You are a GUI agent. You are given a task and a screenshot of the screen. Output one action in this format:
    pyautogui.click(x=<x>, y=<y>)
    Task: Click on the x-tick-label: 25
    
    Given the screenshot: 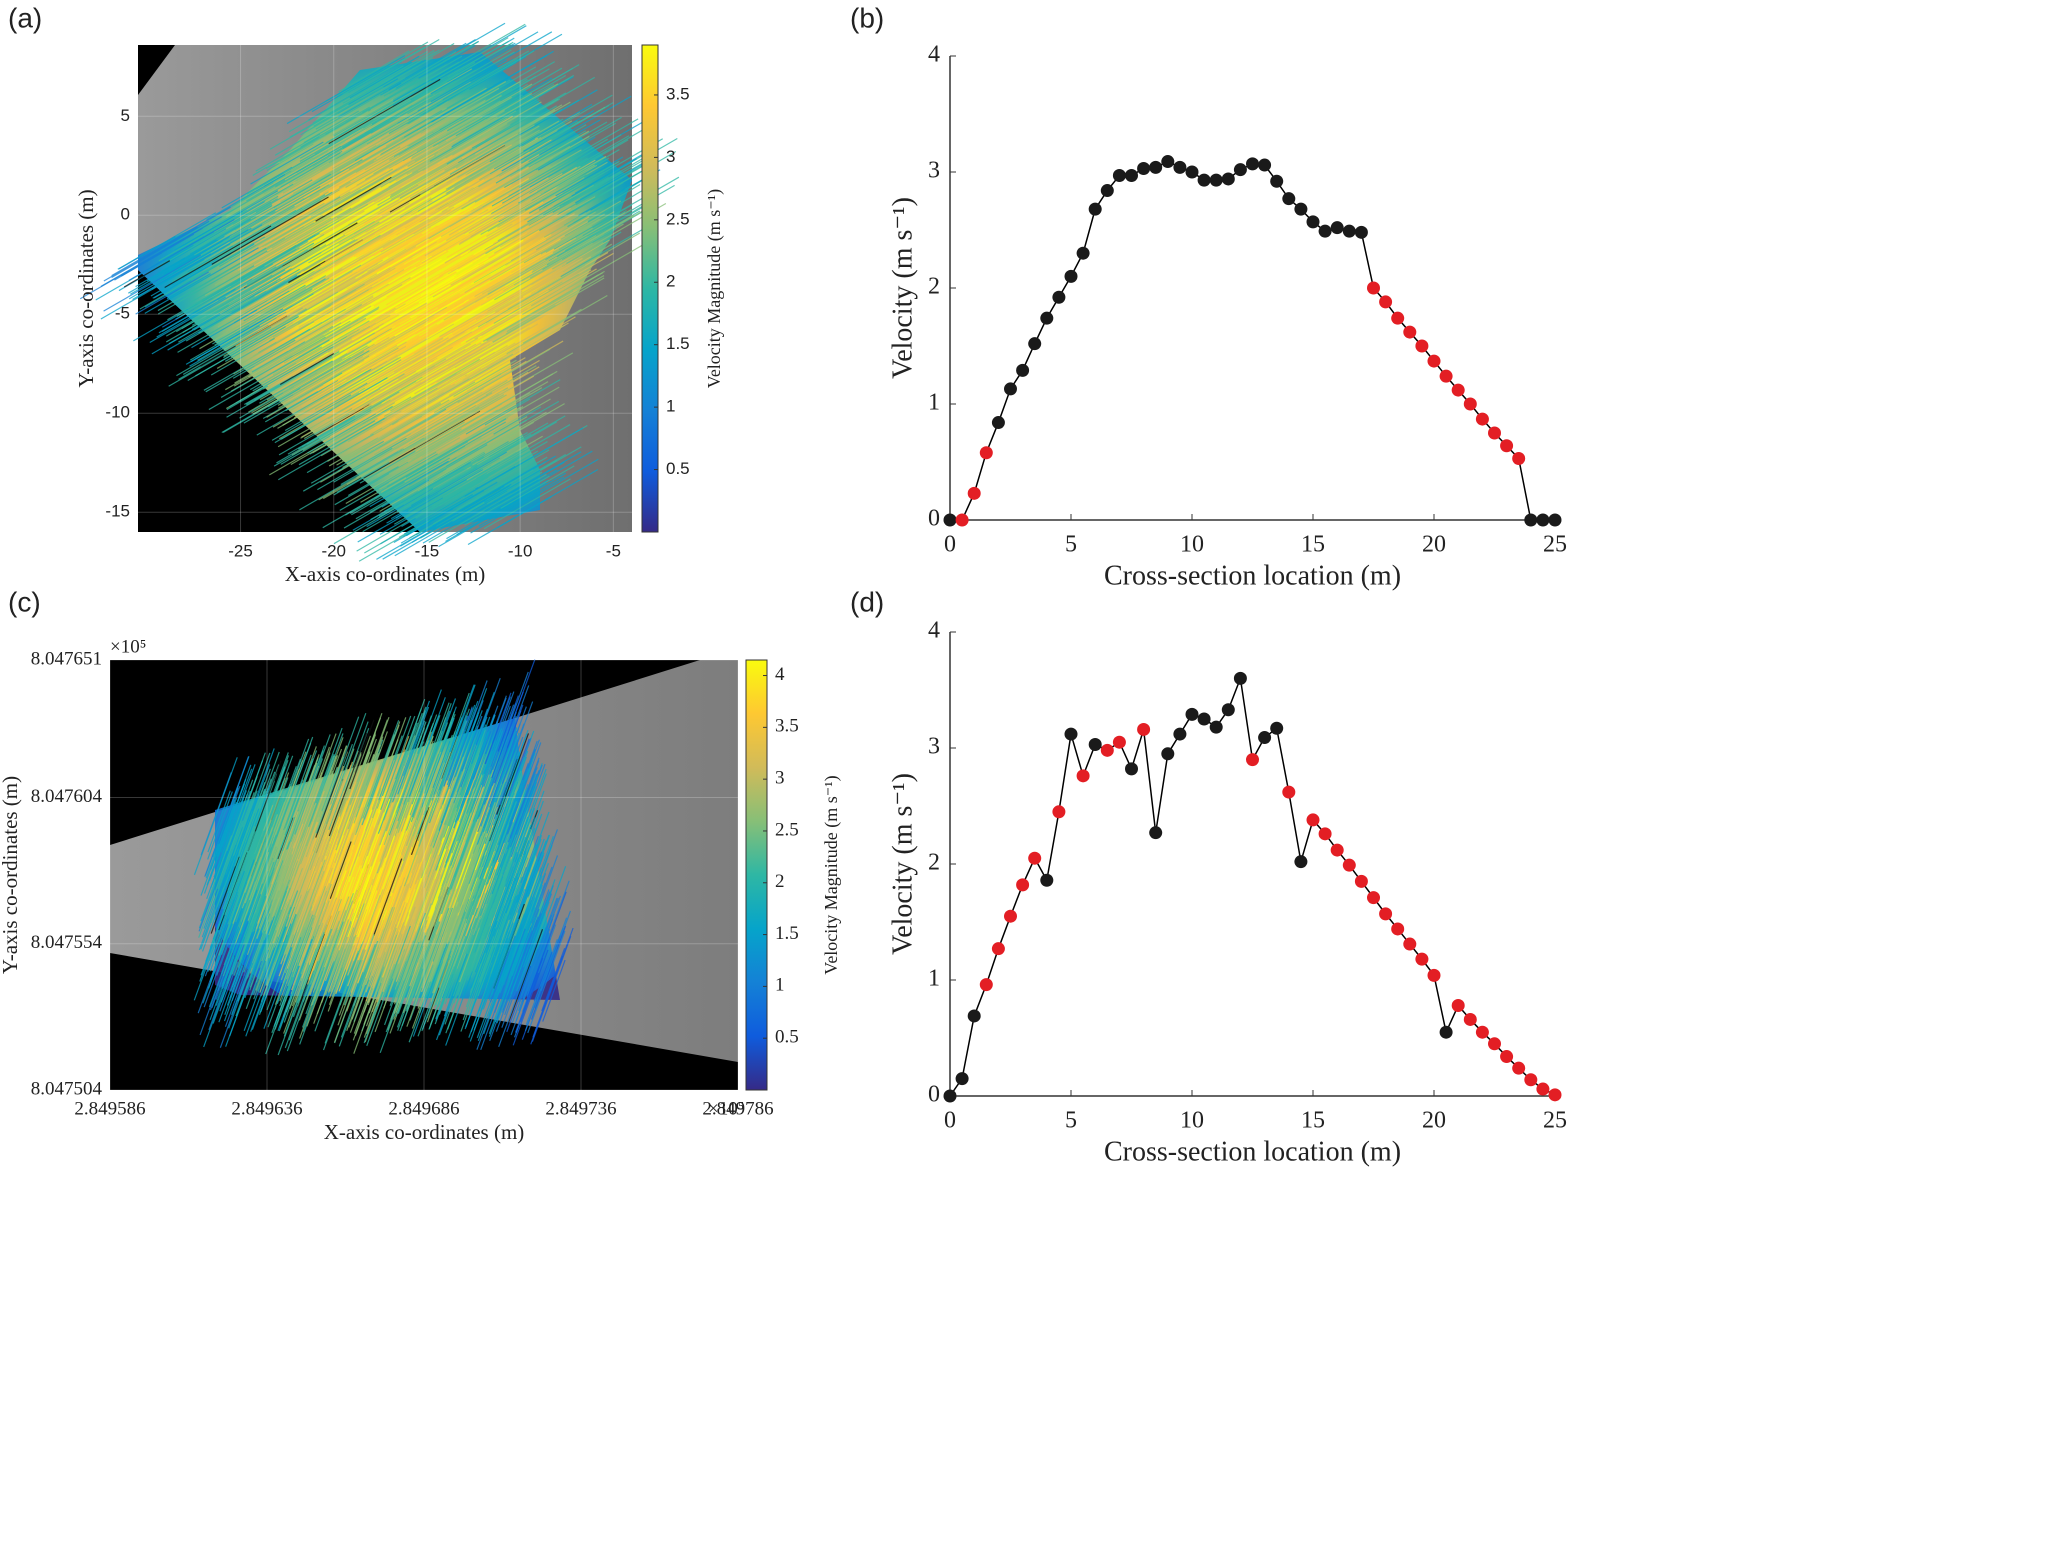 What is the action you would take?
    pyautogui.click(x=1555, y=545)
    